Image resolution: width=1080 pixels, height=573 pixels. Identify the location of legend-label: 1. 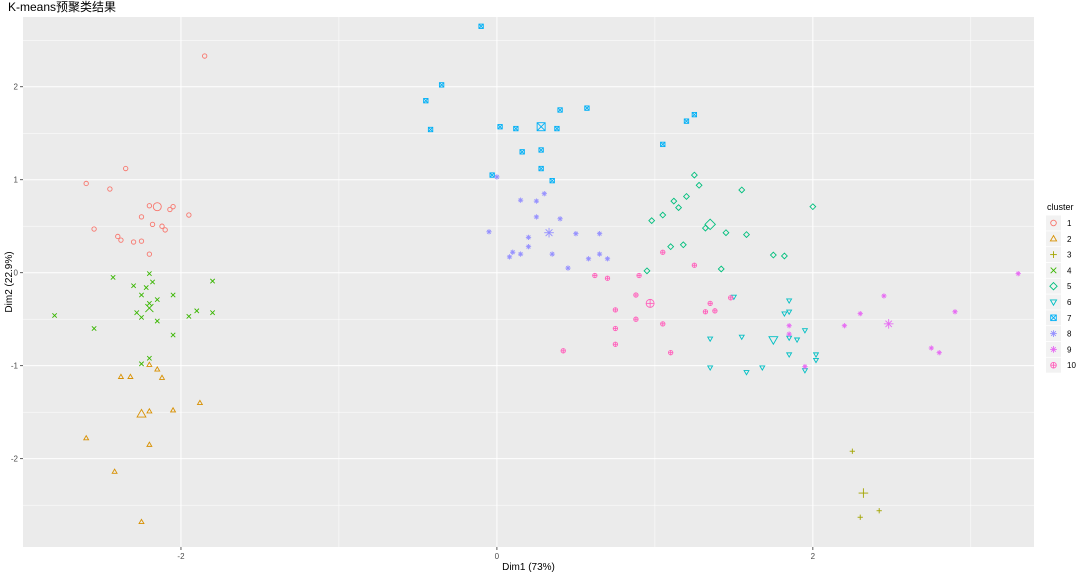
(1069, 223).